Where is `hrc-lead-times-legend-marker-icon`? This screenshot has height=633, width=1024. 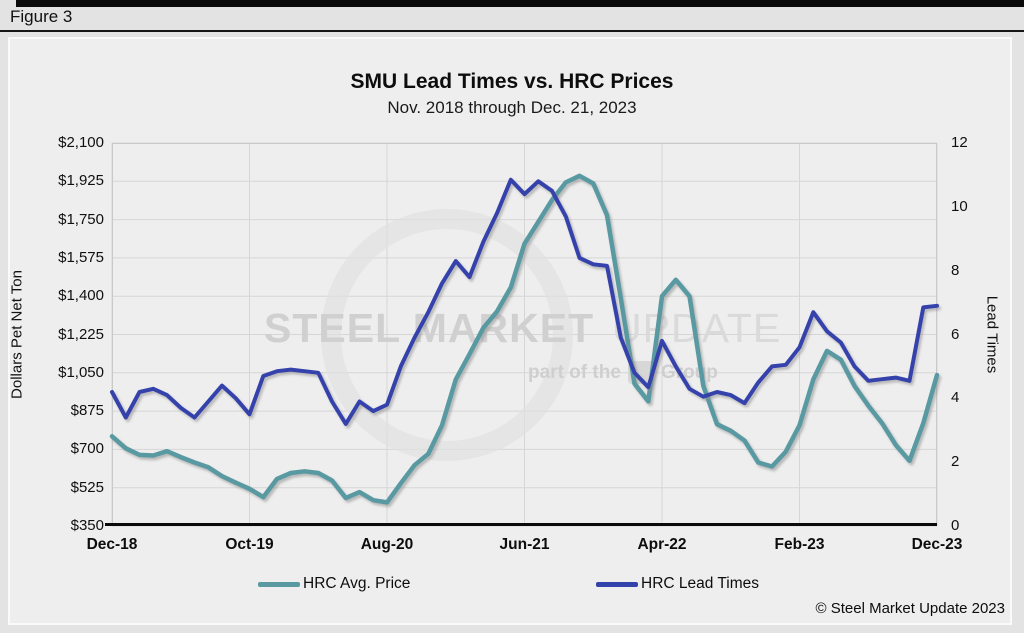 hrc-lead-times-legend-marker-icon is located at coordinates (617, 584).